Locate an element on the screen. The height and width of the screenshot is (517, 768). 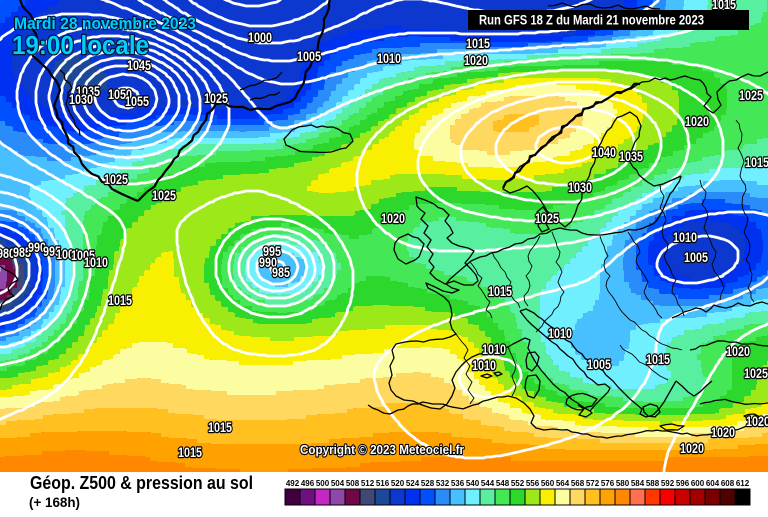
svg-text: 536 is located at coordinates (458, 483).